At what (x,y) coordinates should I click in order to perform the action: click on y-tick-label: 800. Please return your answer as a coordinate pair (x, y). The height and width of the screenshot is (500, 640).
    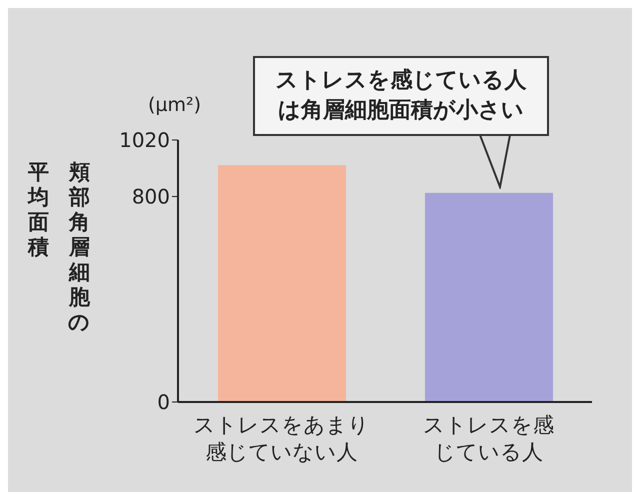
    Looking at the image, I should click on (151, 196).